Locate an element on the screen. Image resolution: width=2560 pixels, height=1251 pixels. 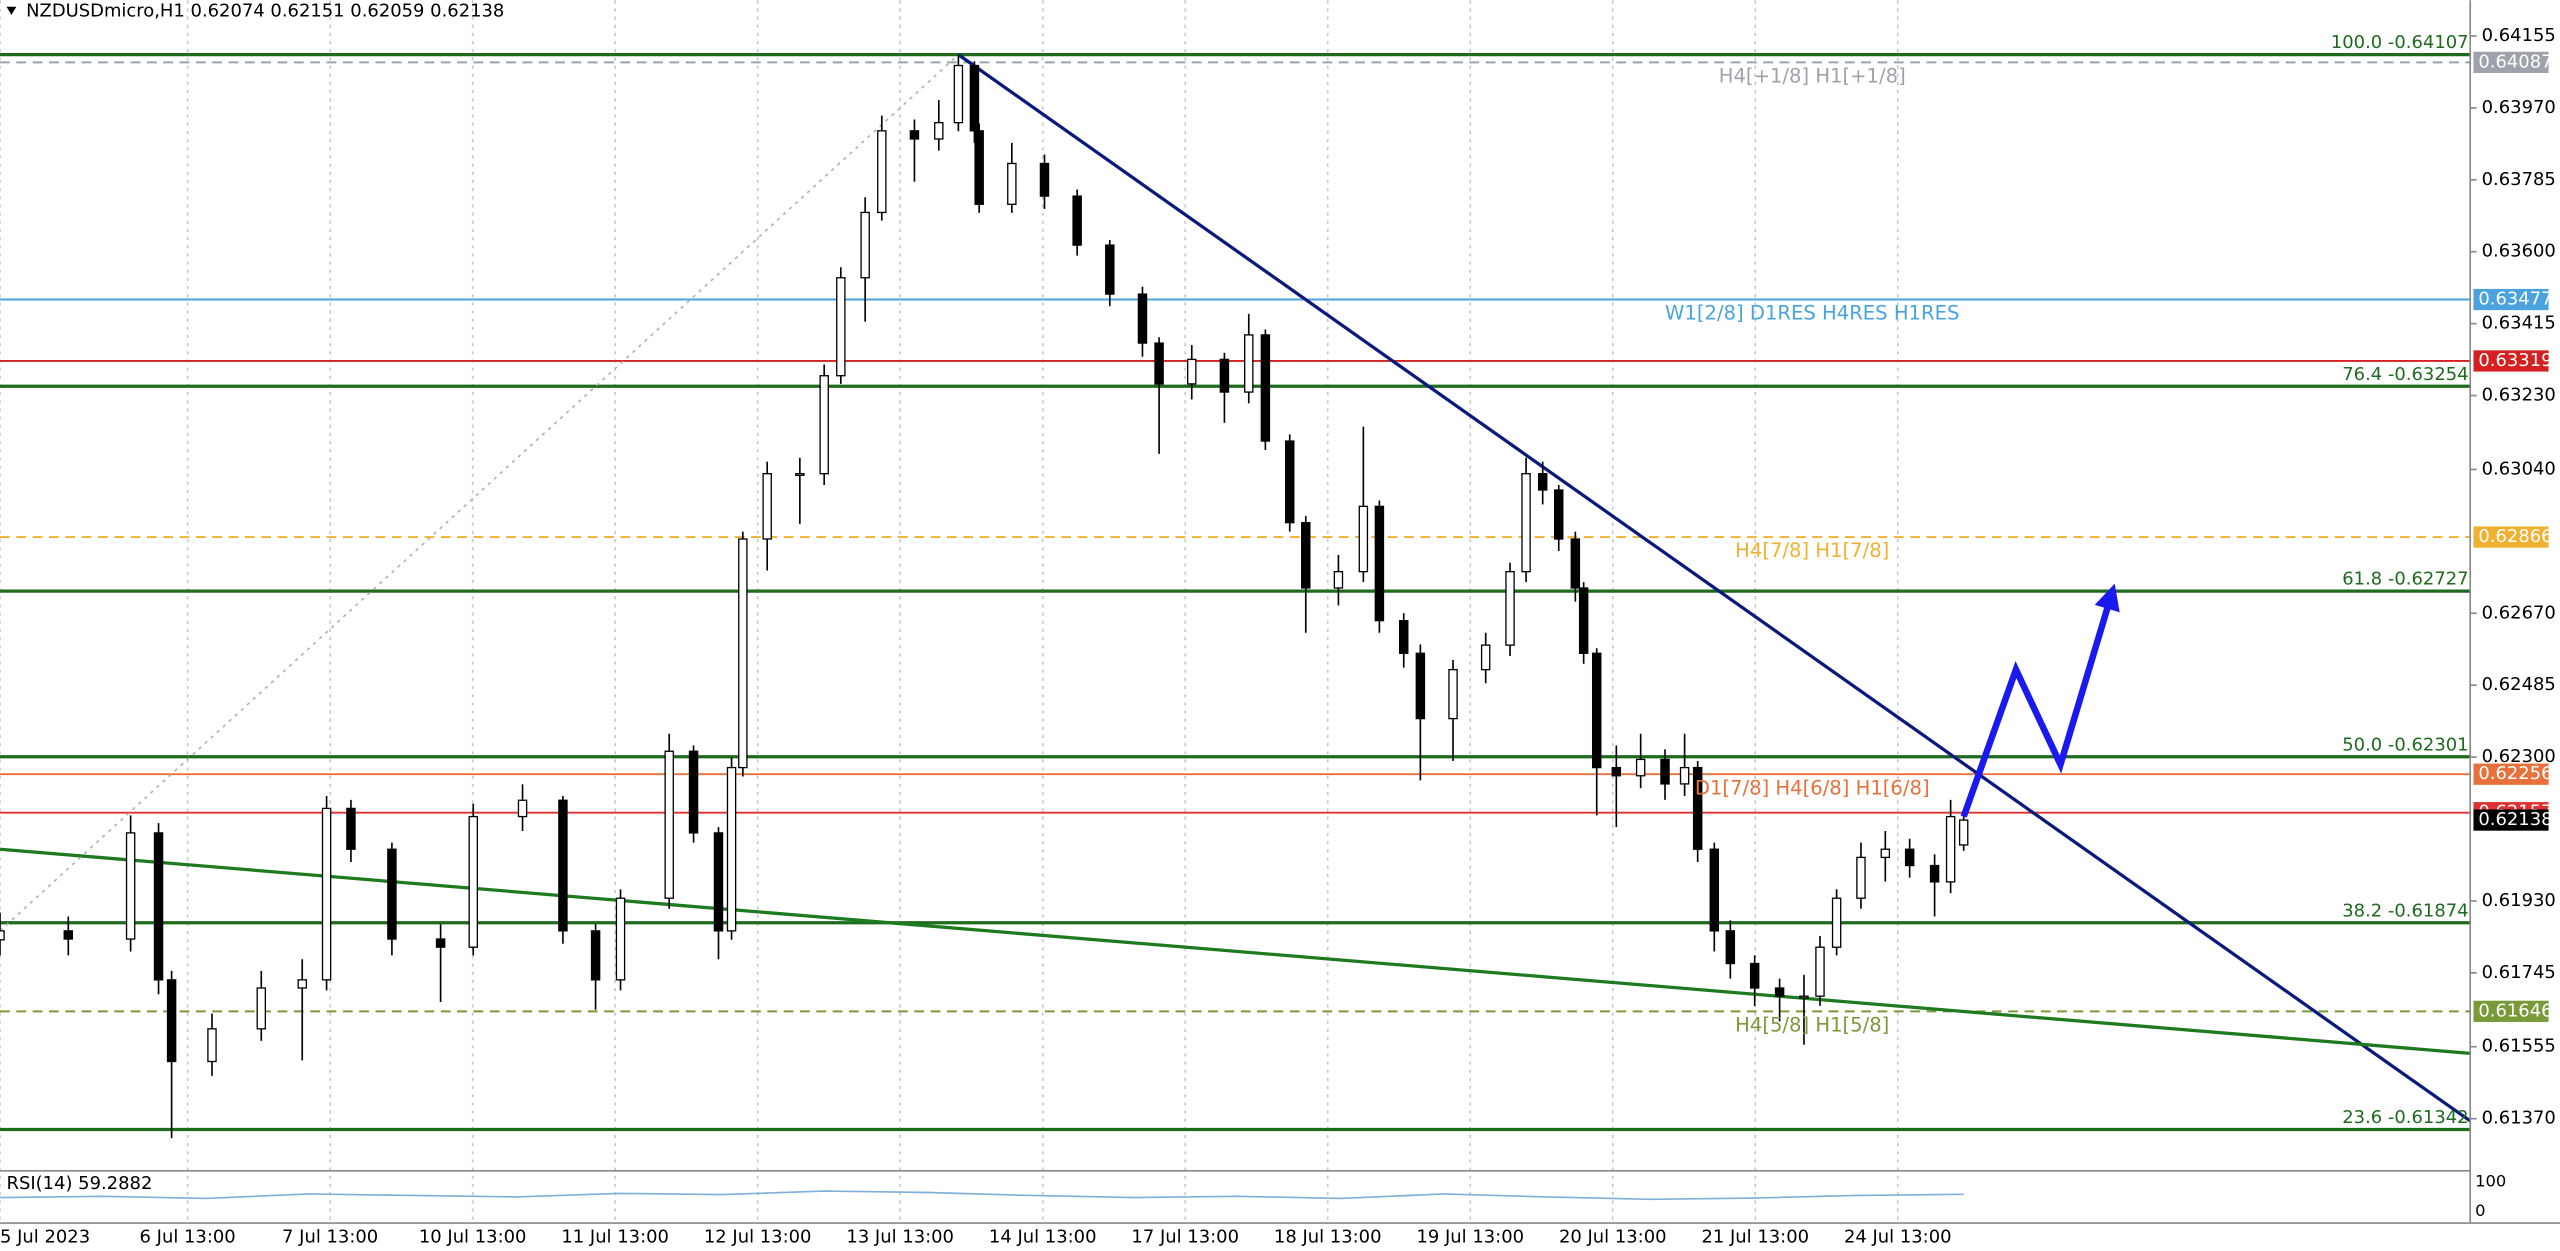
level-note: H4[7/8] H1[7/8] is located at coordinates (1812, 550).